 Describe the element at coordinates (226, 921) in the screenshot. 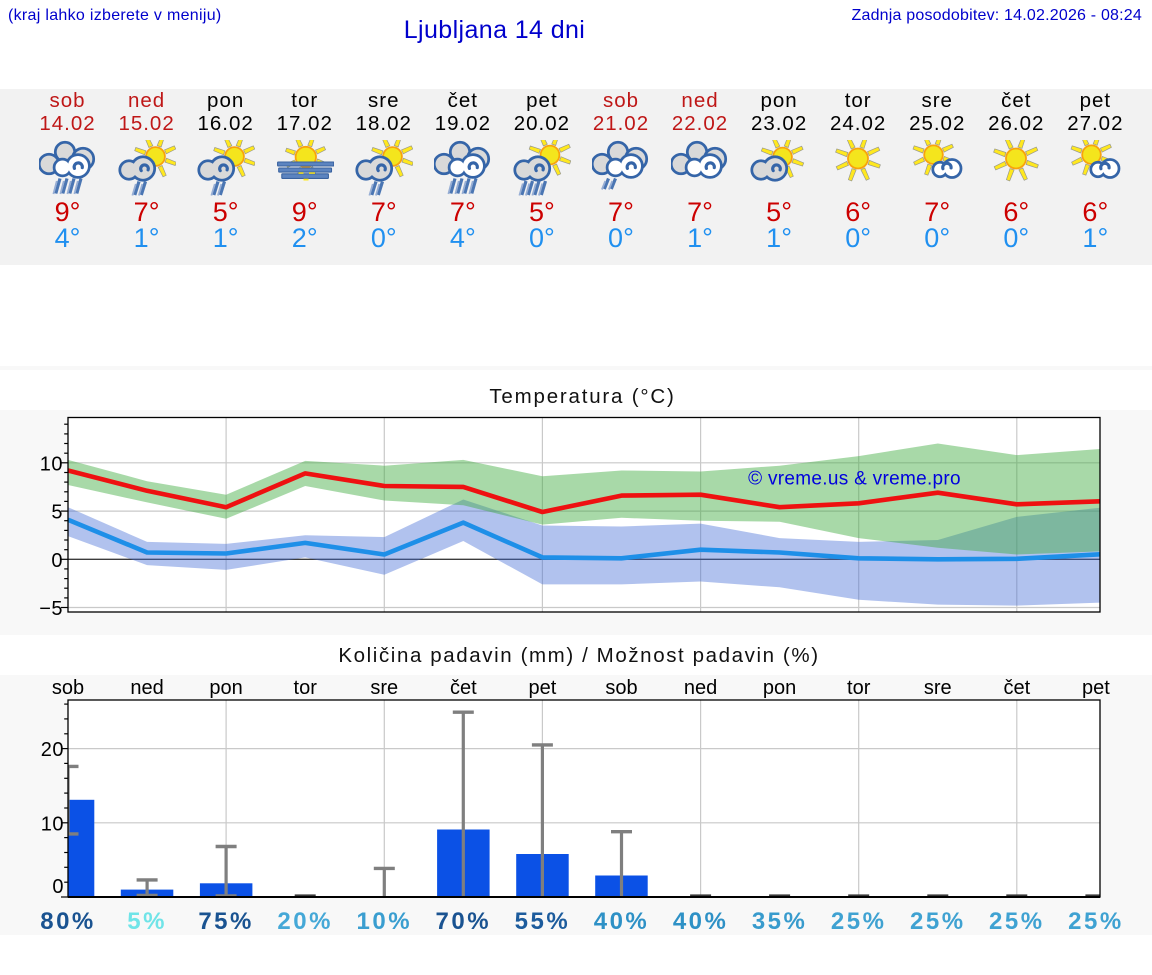

I see `svg-text: 75%` at that location.